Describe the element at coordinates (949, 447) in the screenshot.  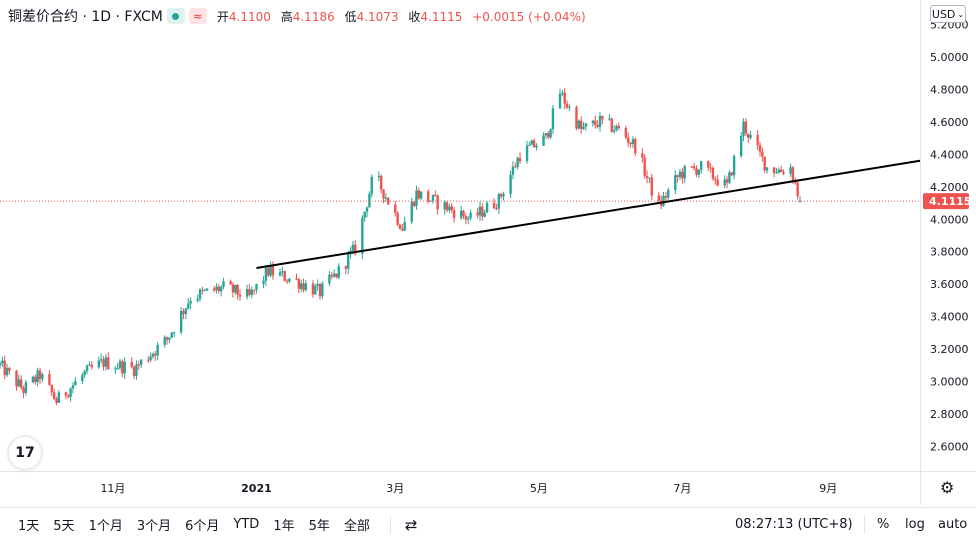
I see `price-tick-label: 2.6000` at that location.